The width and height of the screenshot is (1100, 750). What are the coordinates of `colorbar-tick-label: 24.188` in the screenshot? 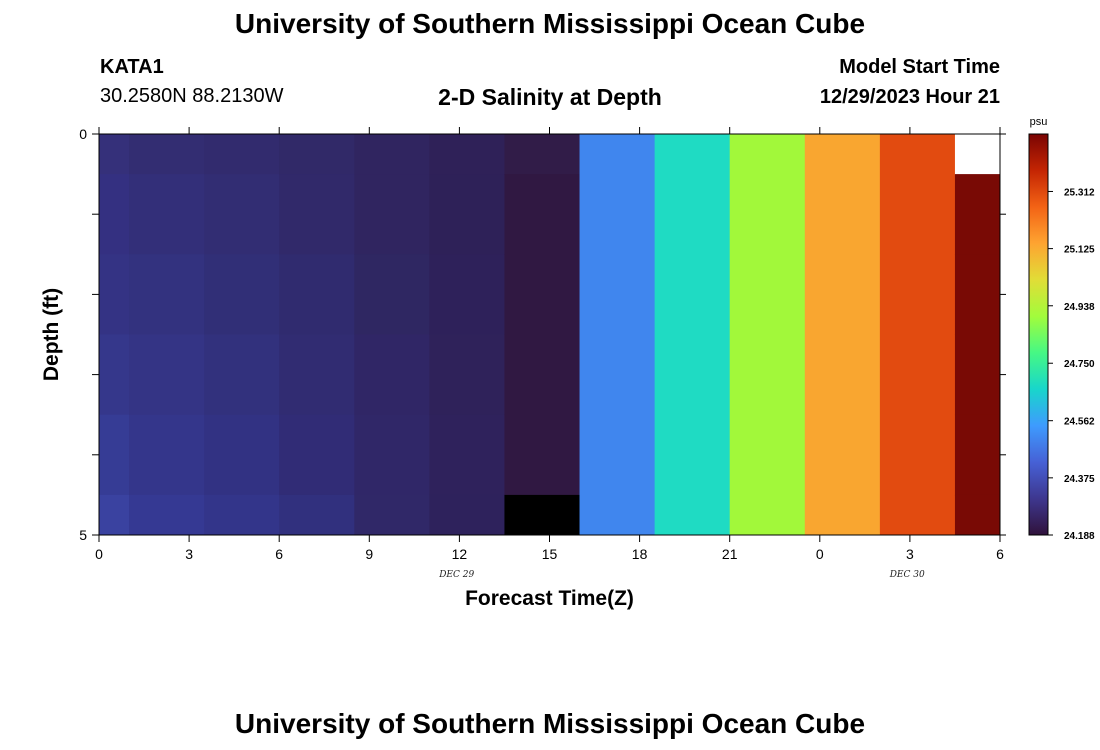 It's located at (1079, 536).